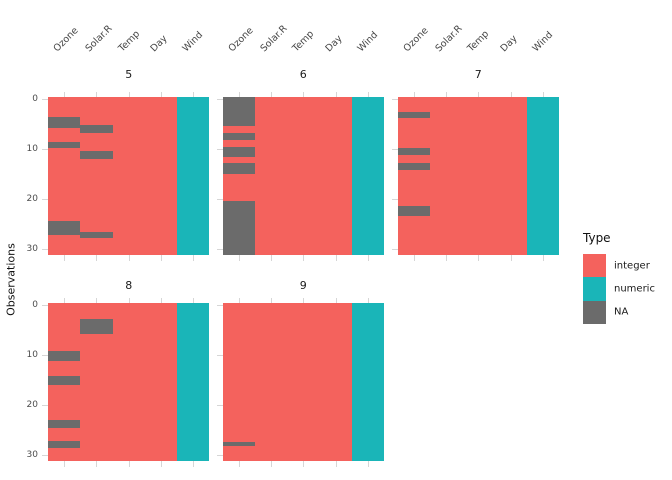 Image resolution: width=672 pixels, height=480 pixels. I want to click on legend-entry-na: NA, so click(625, 312).